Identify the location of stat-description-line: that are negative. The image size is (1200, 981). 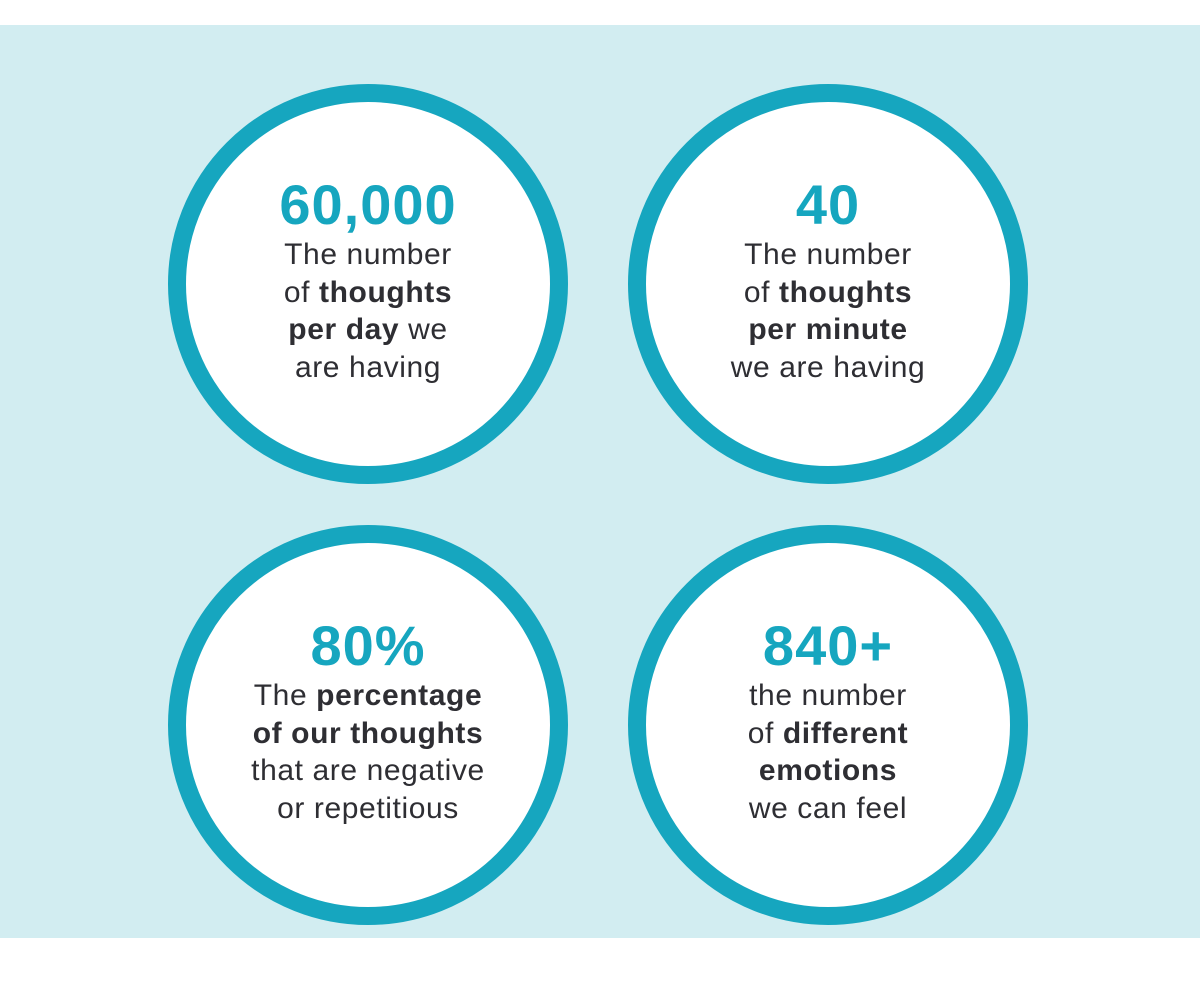
(368, 771).